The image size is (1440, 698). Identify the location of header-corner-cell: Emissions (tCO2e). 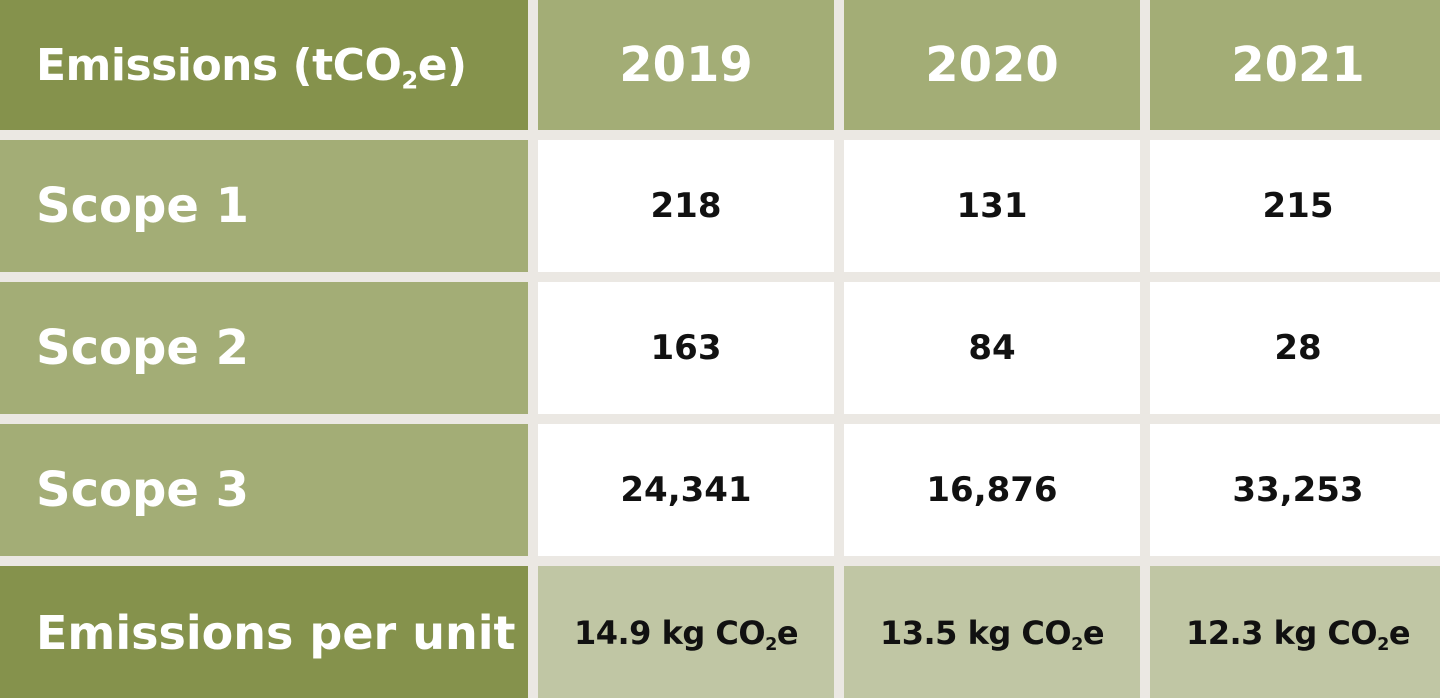
(264, 65).